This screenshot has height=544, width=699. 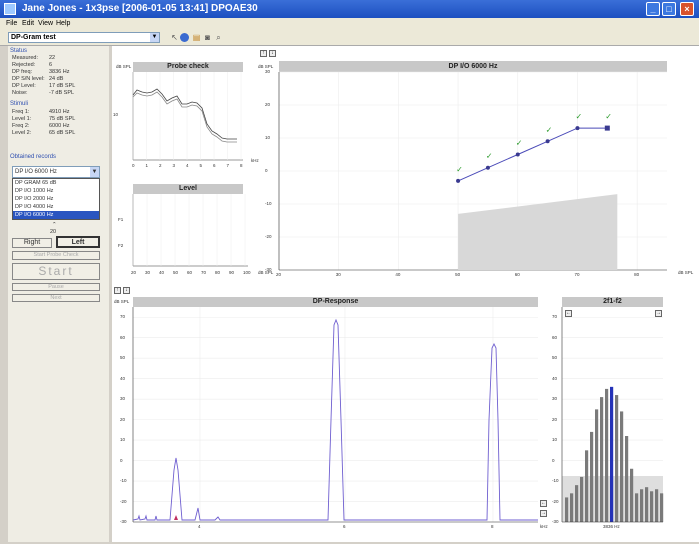 What do you see at coordinates (344, 526) in the screenshot?
I see `response-xtick: 6` at bounding box center [344, 526].